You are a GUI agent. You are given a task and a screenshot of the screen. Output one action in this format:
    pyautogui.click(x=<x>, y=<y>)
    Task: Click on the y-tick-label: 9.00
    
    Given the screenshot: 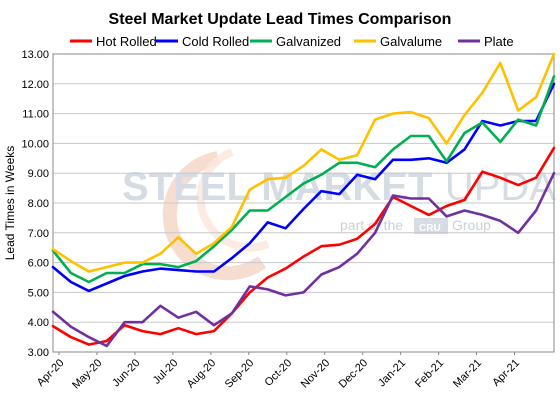 What is the action you would take?
    pyautogui.click(x=38, y=174)
    